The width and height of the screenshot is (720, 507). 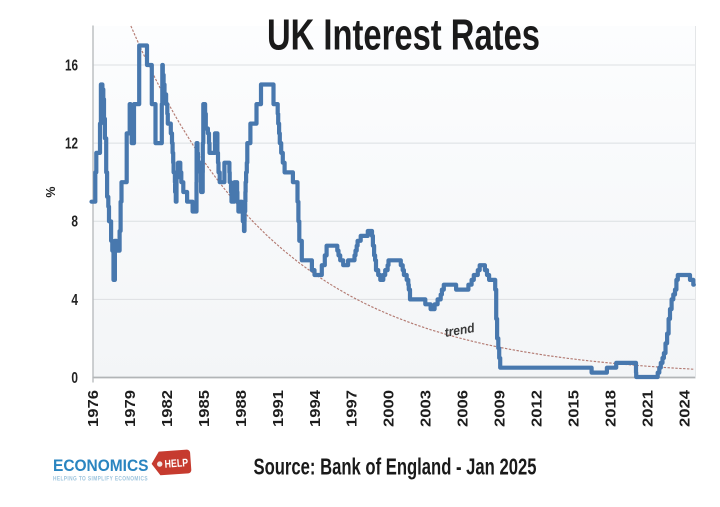 I want to click on svg-text: 1982, so click(x=168, y=408).